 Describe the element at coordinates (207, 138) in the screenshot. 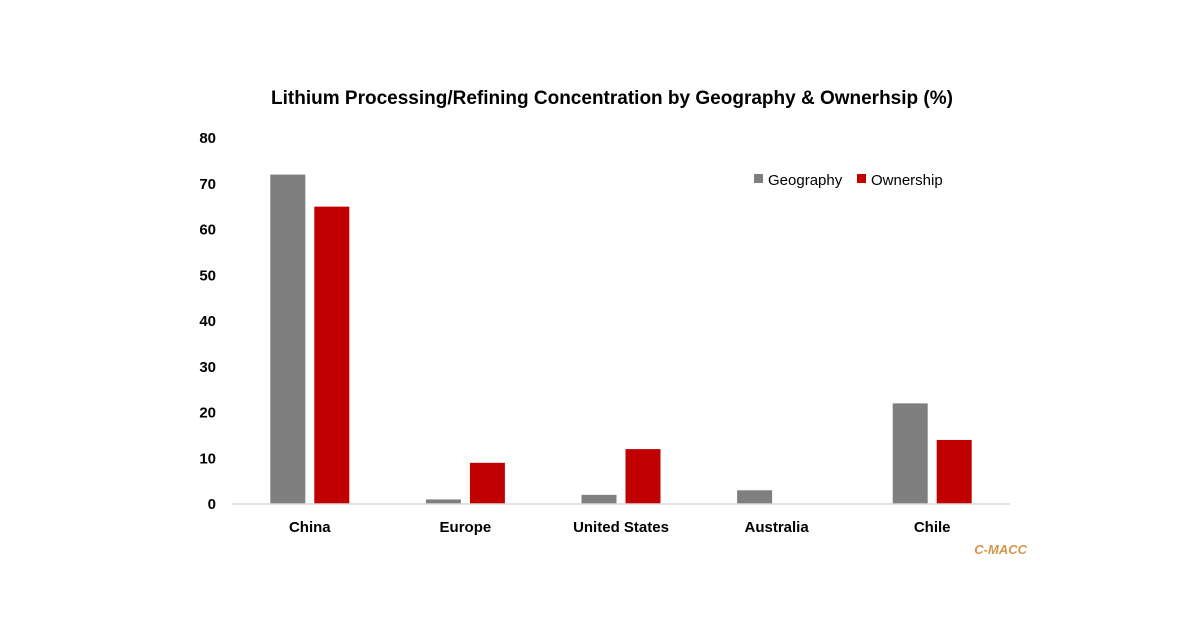

I see `y-tick-label: 80` at that location.